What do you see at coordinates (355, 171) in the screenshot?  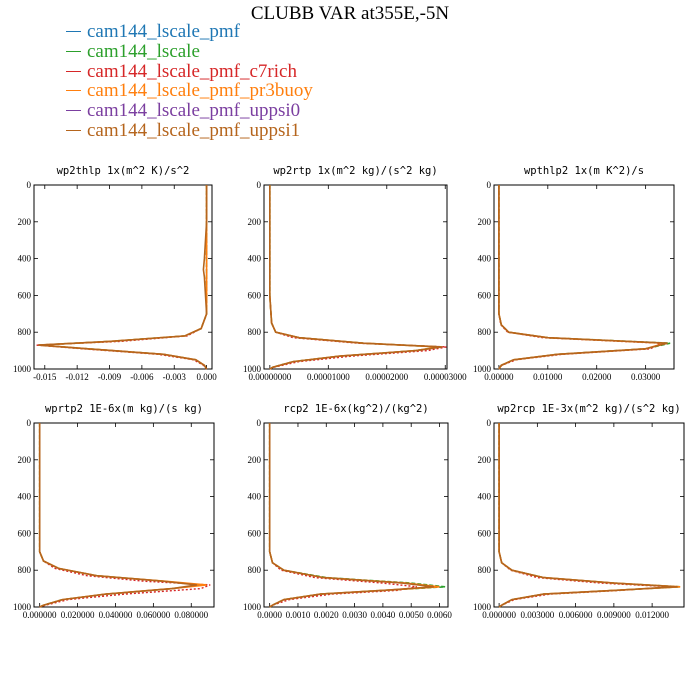 I see `panel-title: wp2rtp 1x(m^2 kg)/(s^2 kg)` at bounding box center [355, 171].